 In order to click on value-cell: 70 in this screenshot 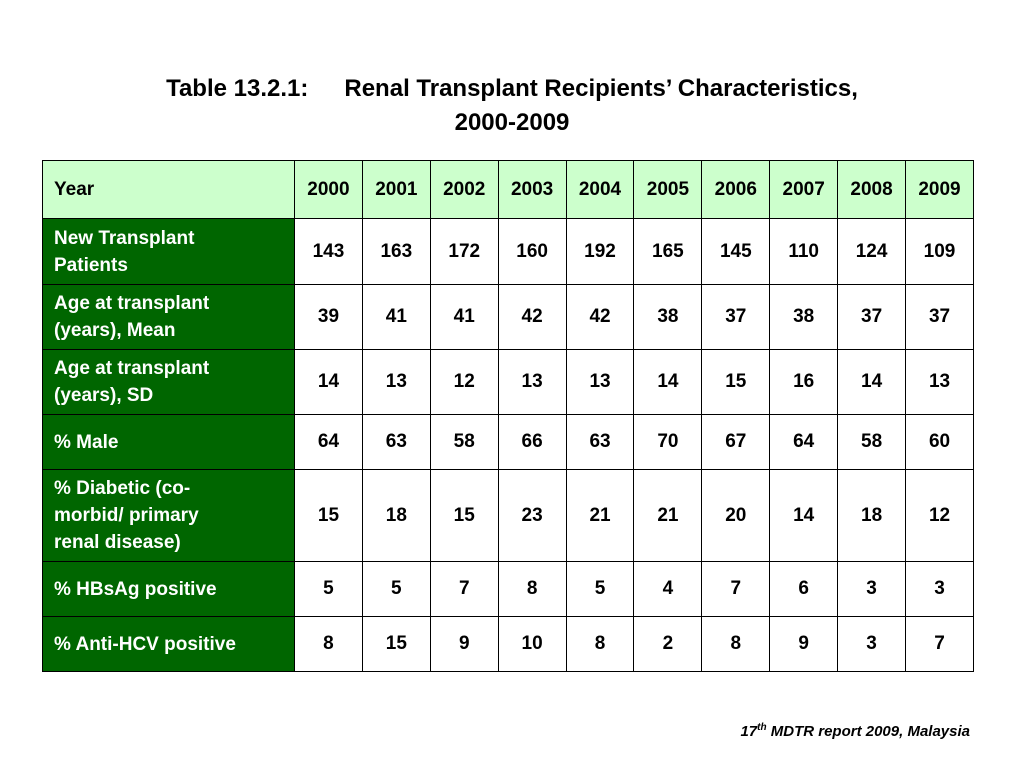, I will do `click(668, 442)`.